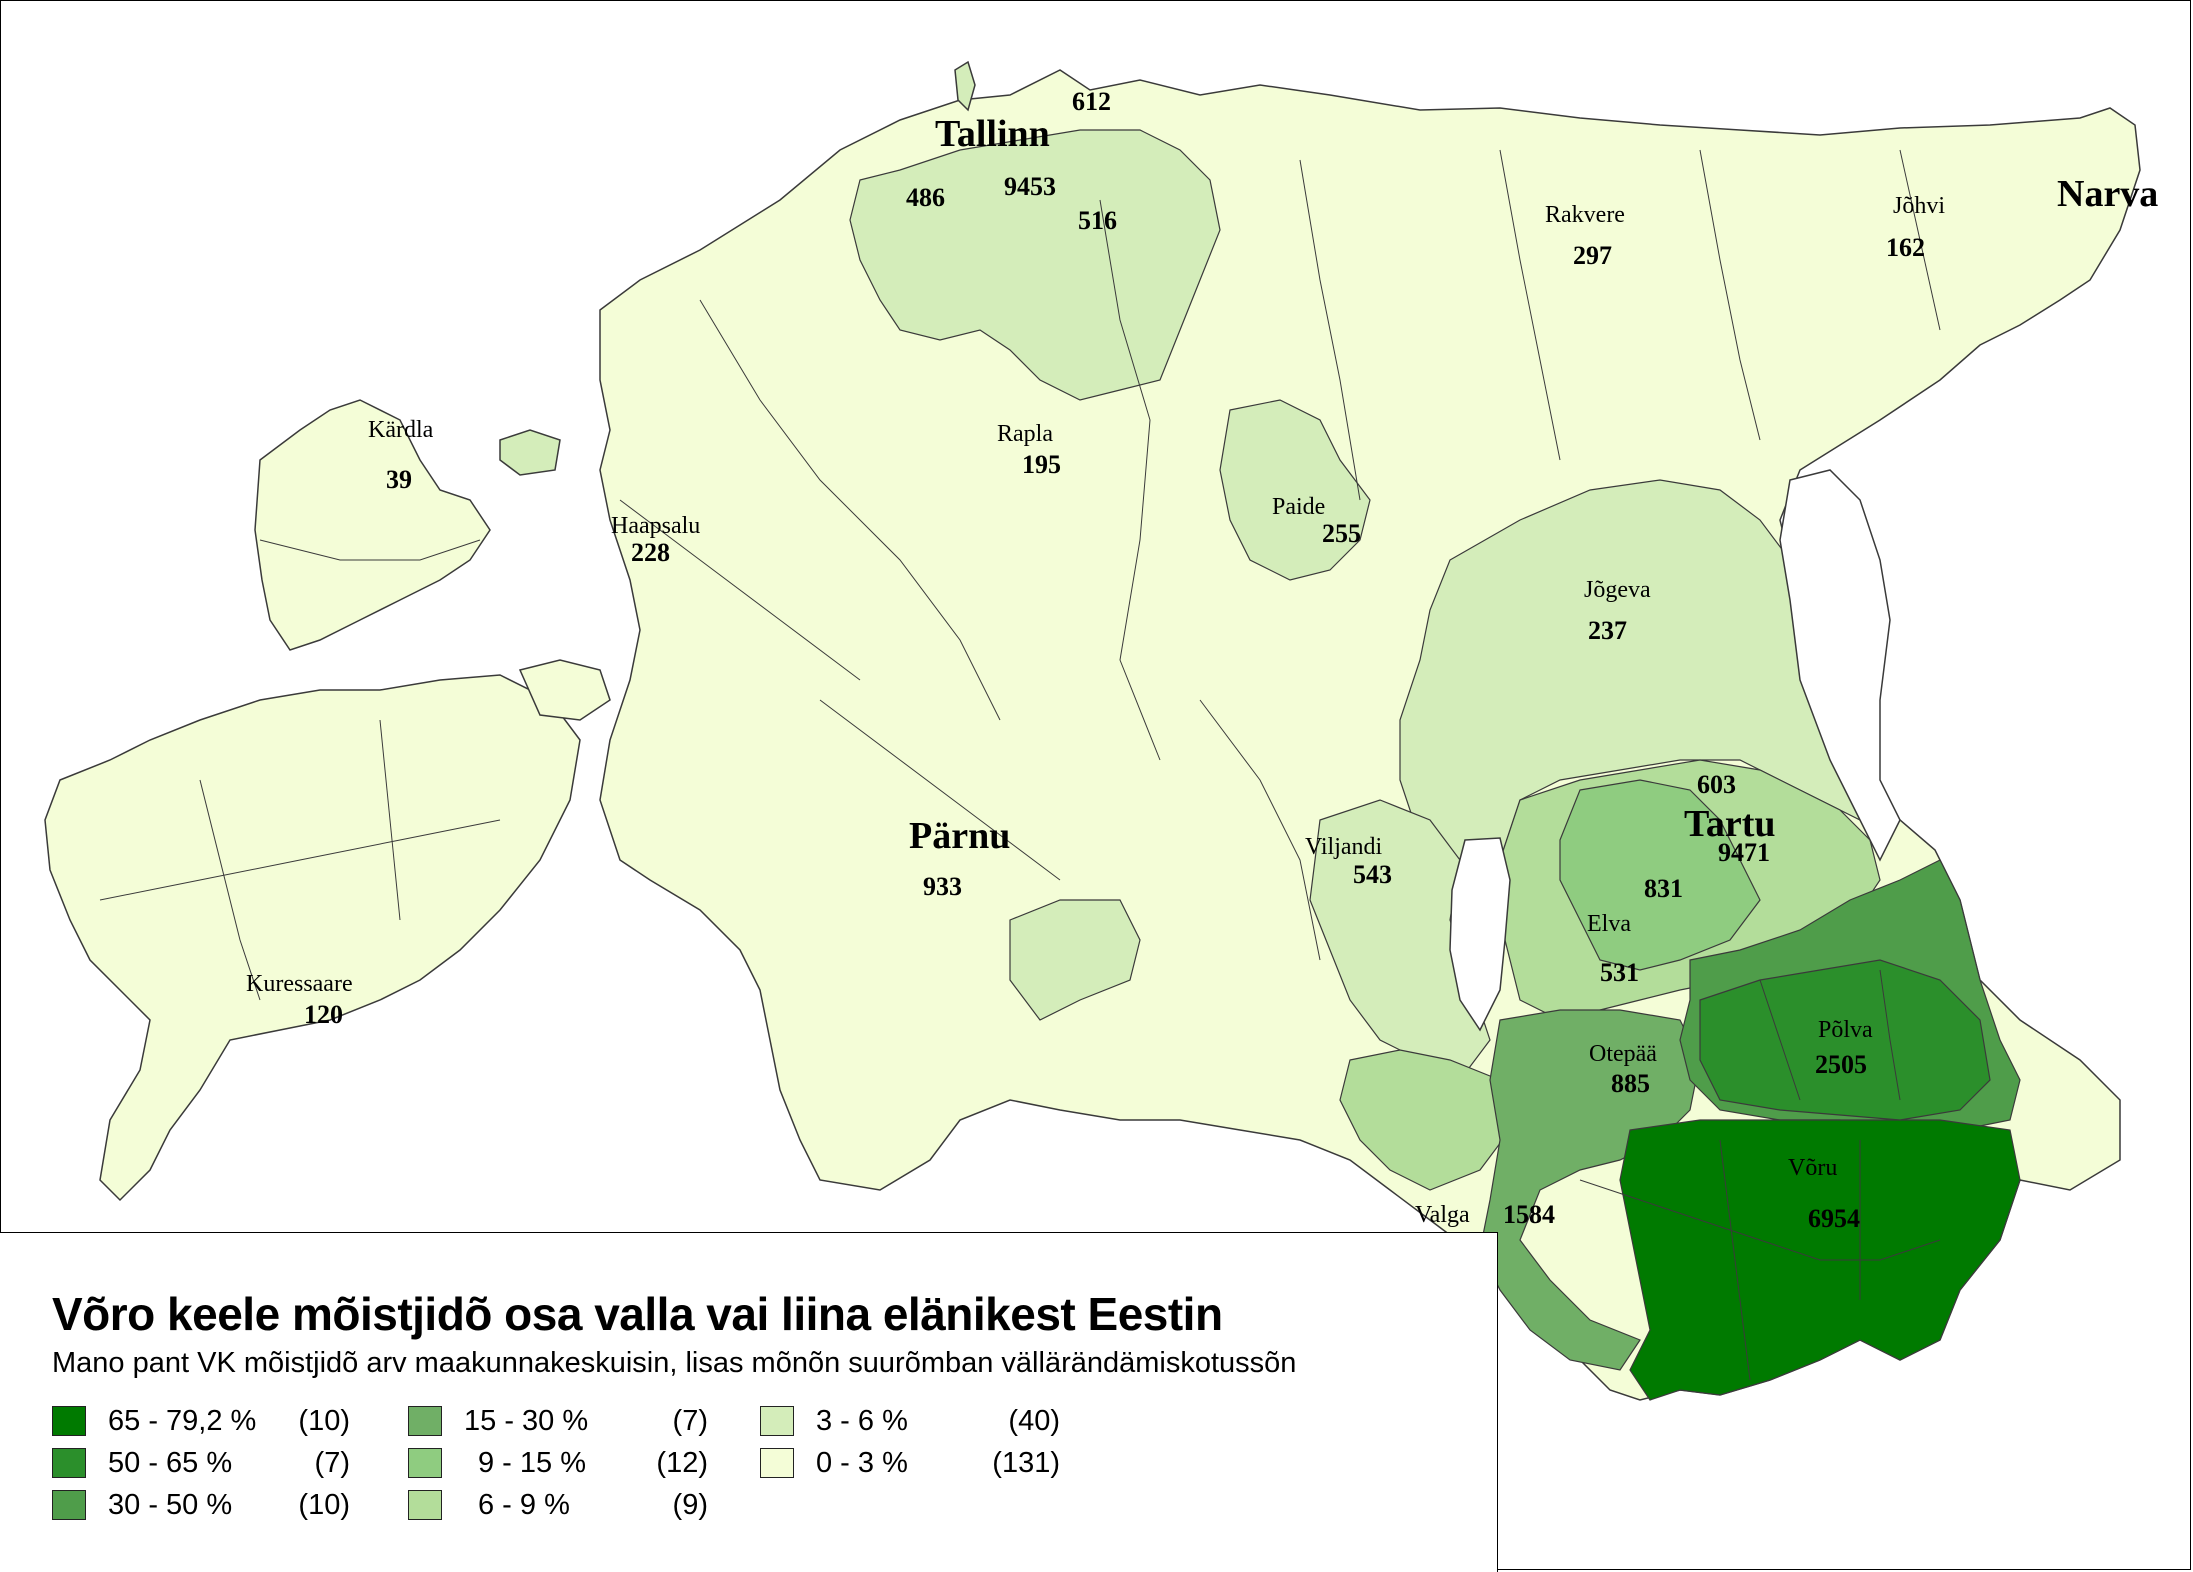 The height and width of the screenshot is (1572, 2193). Describe the element at coordinates (650, 552) in the screenshot. I see `label-haapsalu-count: 228` at that location.